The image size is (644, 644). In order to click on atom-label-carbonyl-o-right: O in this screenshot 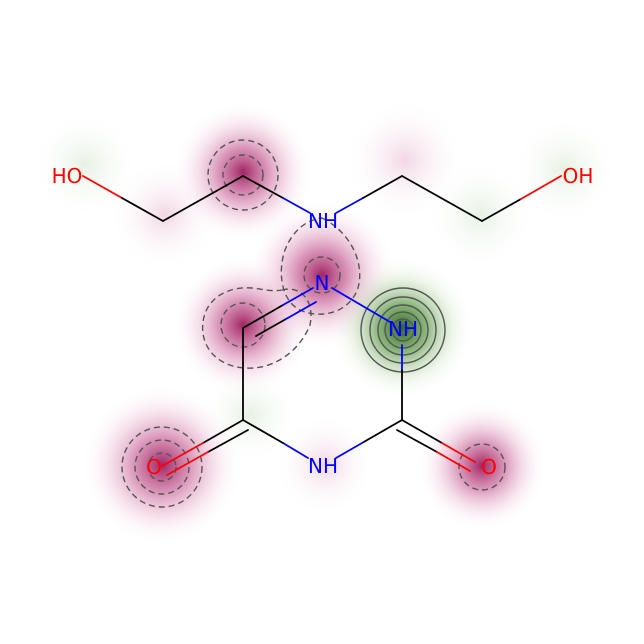, I will do `click(489, 467)`.